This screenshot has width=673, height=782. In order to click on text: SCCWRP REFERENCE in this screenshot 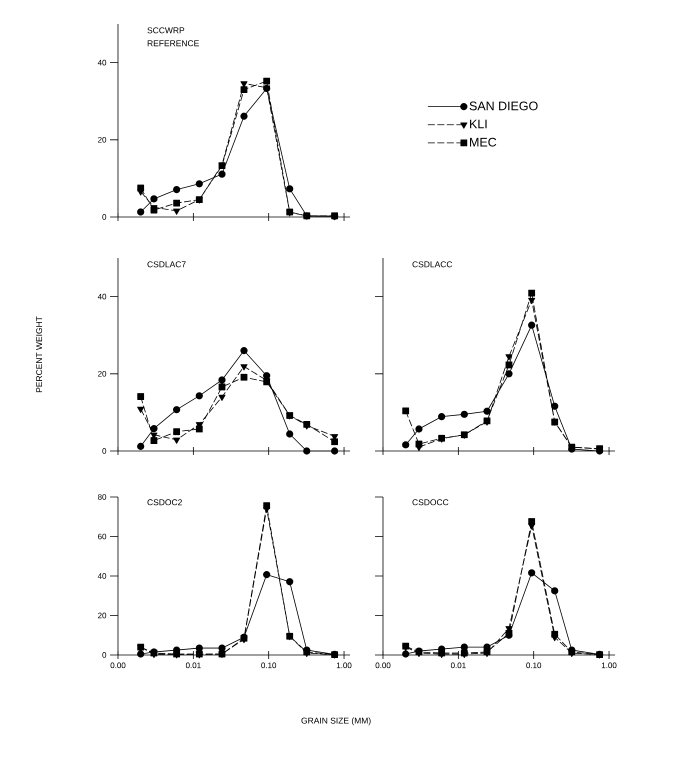, I will do `click(173, 36)`.